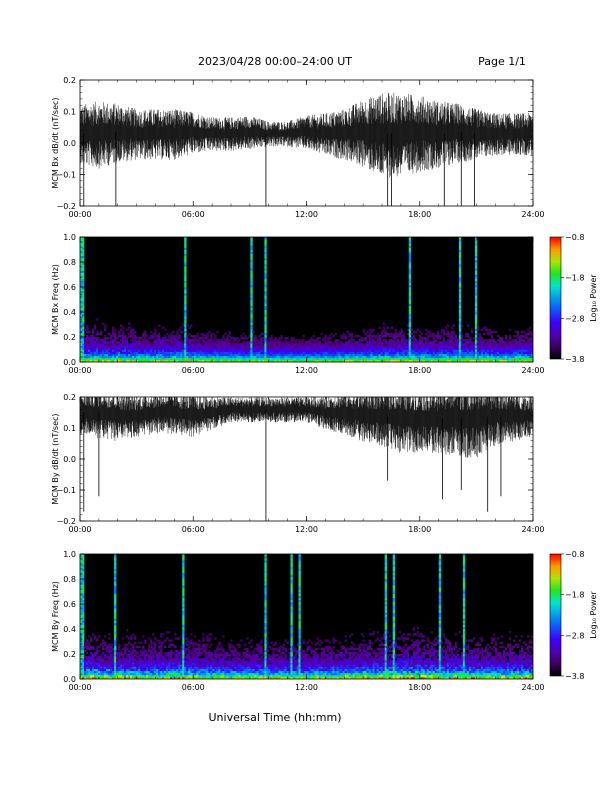 The image size is (612, 792). I want to click on figure-title: 2023/04/28 00:00–24:00 UT, so click(275, 61).